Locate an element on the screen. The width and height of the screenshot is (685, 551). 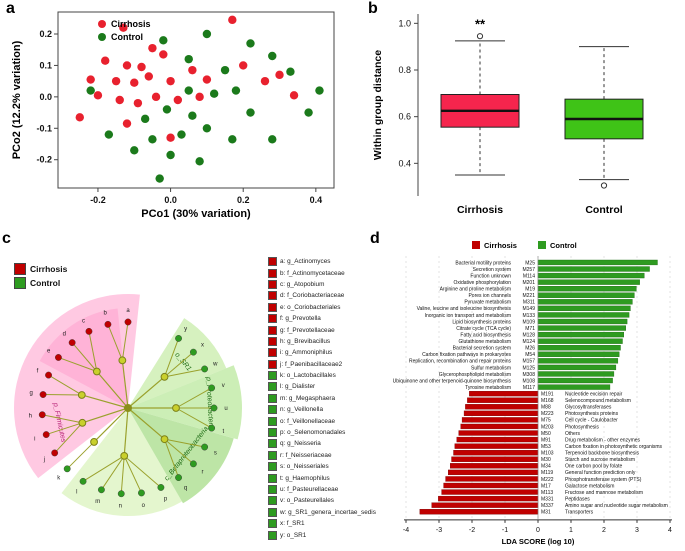
svg-text: M157 is located at coordinates (528, 362).